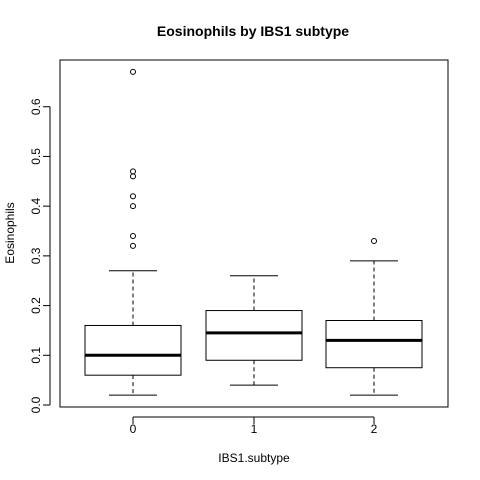 The height and width of the screenshot is (480, 480). I want to click on y-tick-label: 0.5, so click(36, 156).